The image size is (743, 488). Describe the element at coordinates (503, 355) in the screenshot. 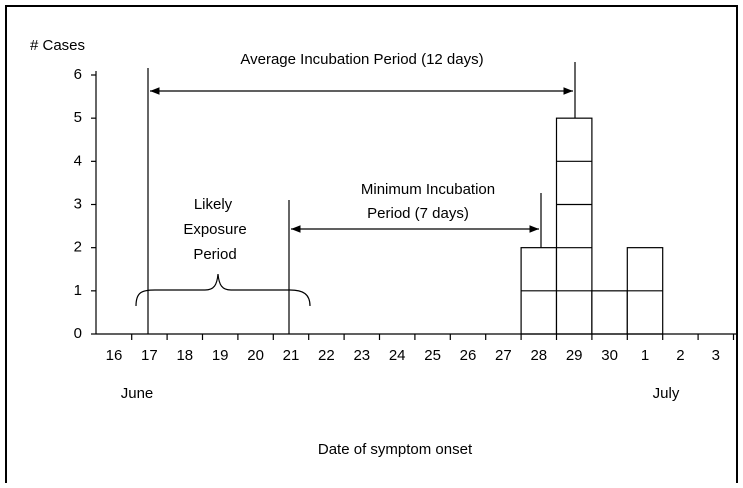

I see `x-tick-label: 27` at that location.